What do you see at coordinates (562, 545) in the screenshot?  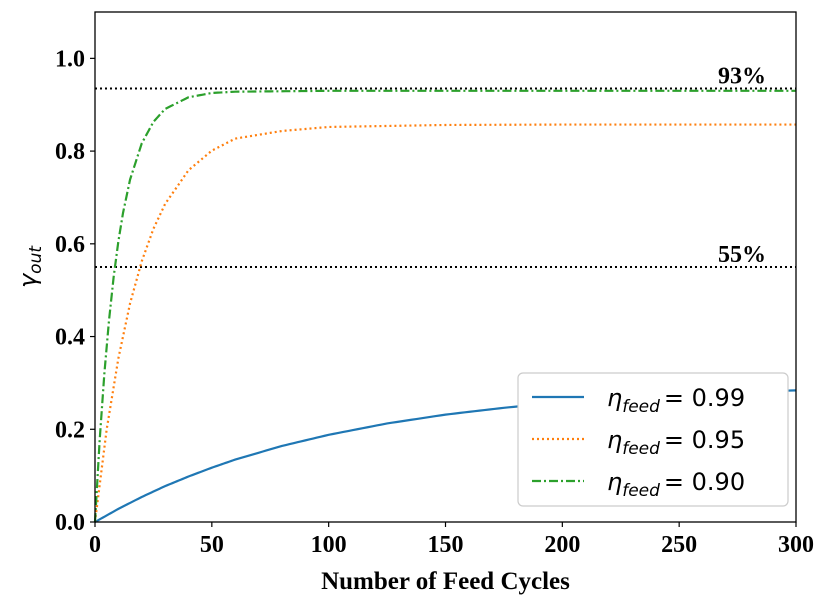 I see `x-tick-label: 200` at bounding box center [562, 545].